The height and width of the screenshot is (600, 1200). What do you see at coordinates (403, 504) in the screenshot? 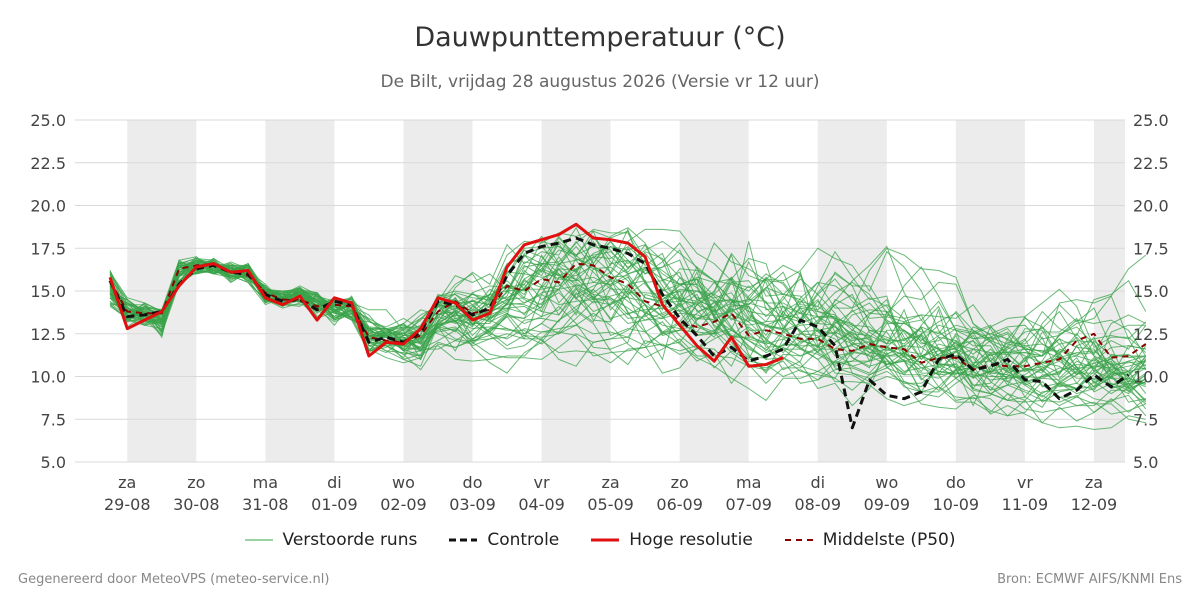
I see `x-tick-date: 02-09` at bounding box center [403, 504].